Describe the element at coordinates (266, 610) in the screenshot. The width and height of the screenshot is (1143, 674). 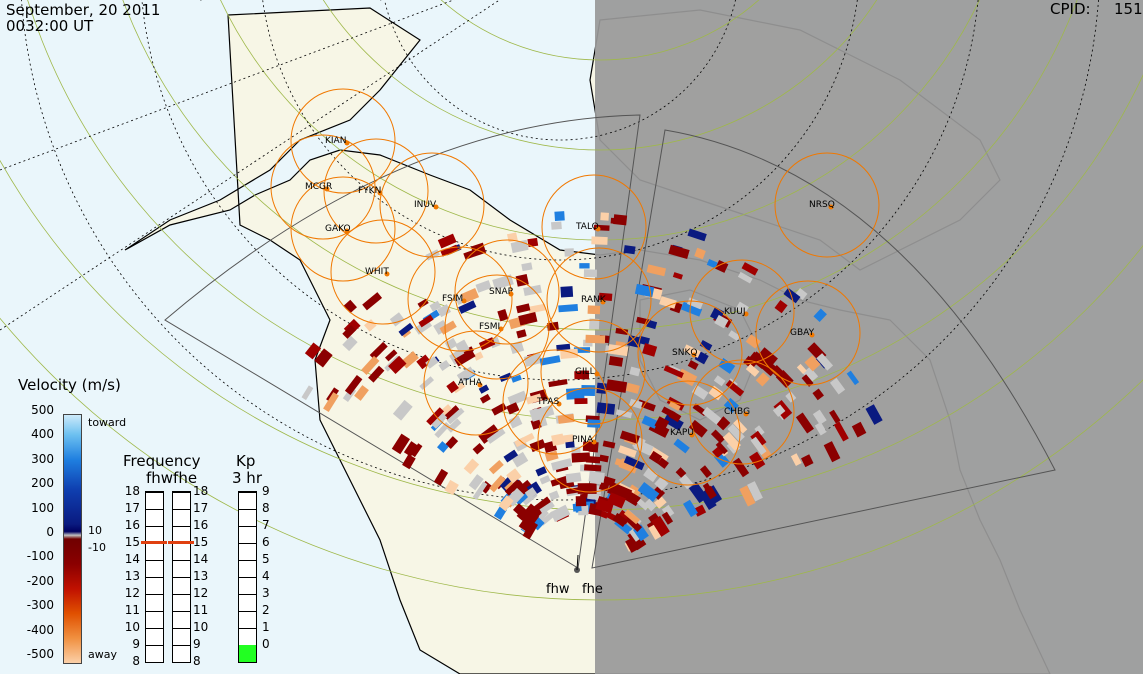
I see `kp-tick: 2` at that location.